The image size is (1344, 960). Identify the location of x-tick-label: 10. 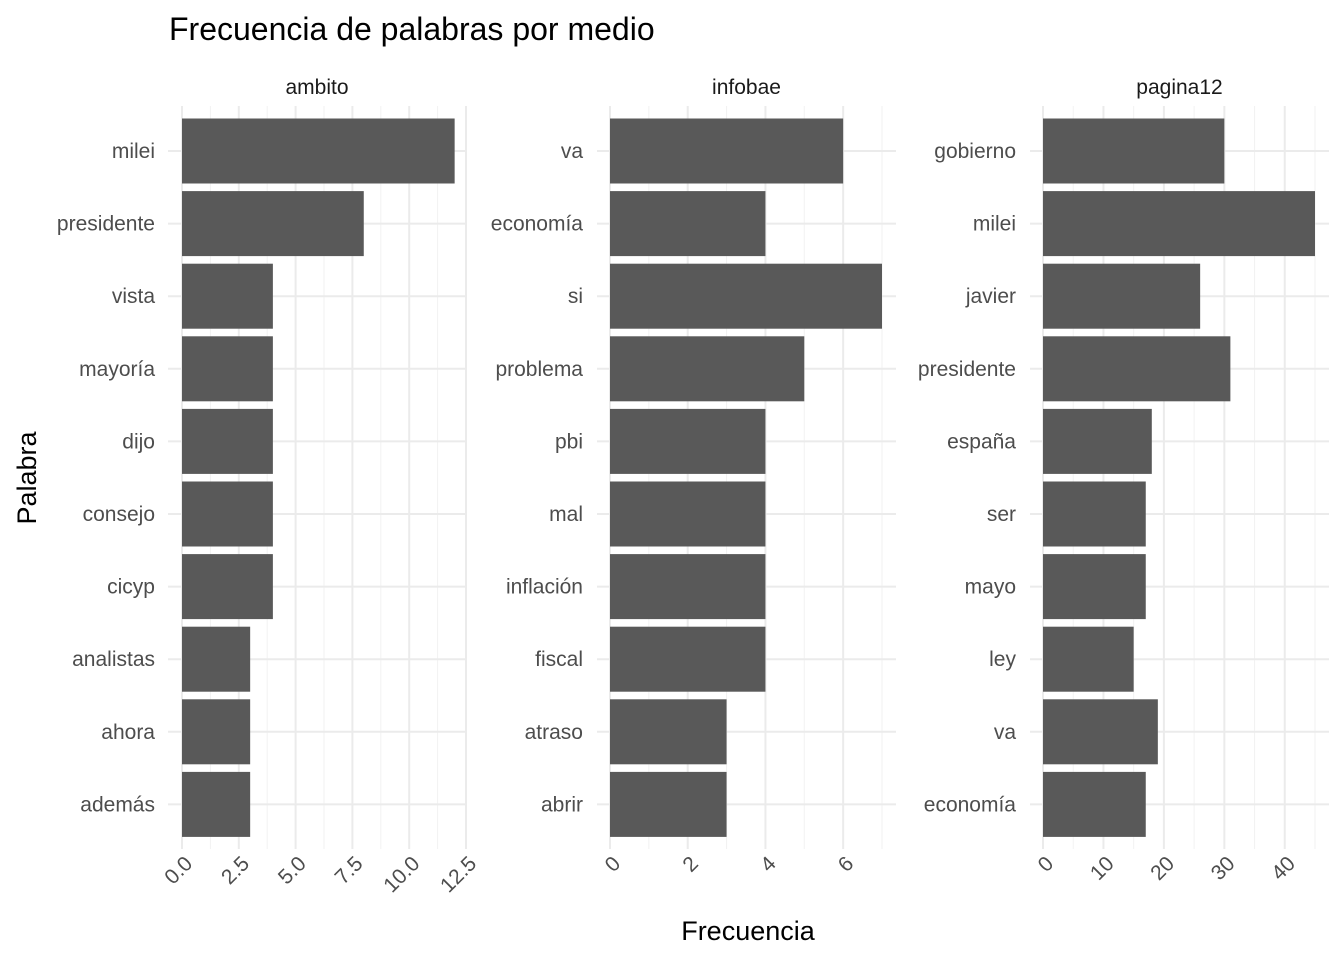
(1102, 868).